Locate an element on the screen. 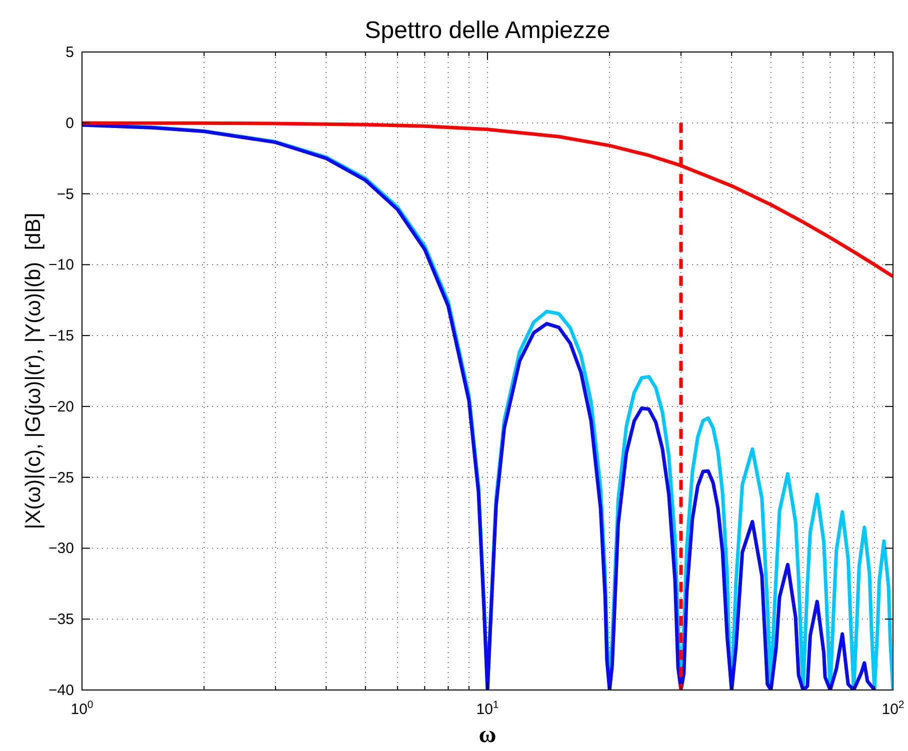 The width and height of the screenshot is (908, 751). x-axis-title: ω is located at coordinates (487, 735).